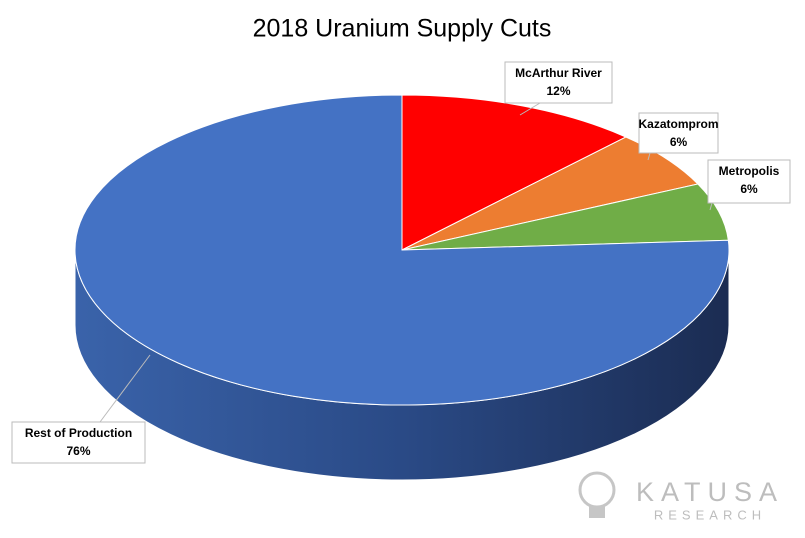  What do you see at coordinates (749, 171) in the screenshot?
I see `slice-label: Metropolis` at bounding box center [749, 171].